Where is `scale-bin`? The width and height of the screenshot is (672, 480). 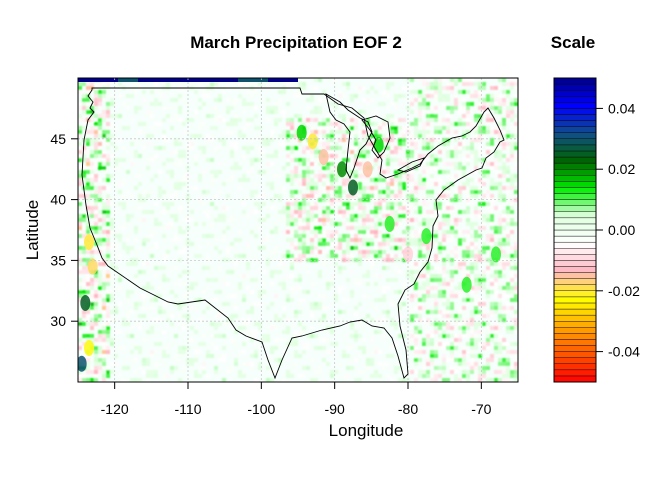
scale-bin is located at coordinates (575, 93).